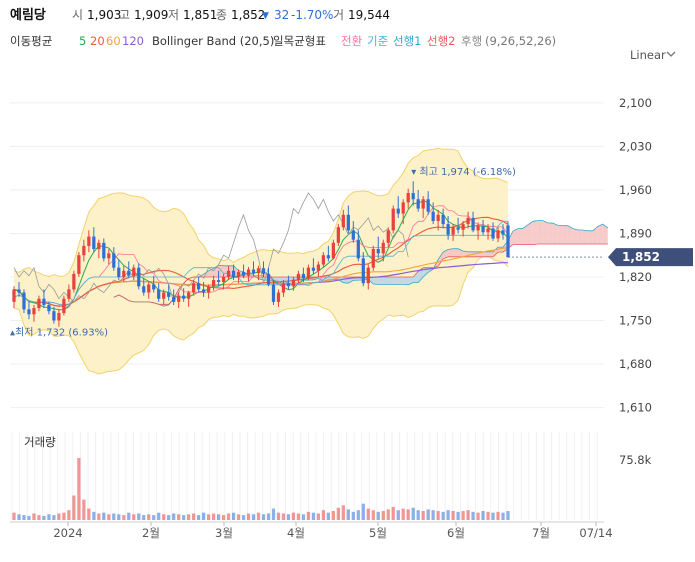 Image resolution: width=695 pixels, height=562 pixels. What do you see at coordinates (671, 54) in the screenshot?
I see `chevron-down-icon` at bounding box center [671, 54].